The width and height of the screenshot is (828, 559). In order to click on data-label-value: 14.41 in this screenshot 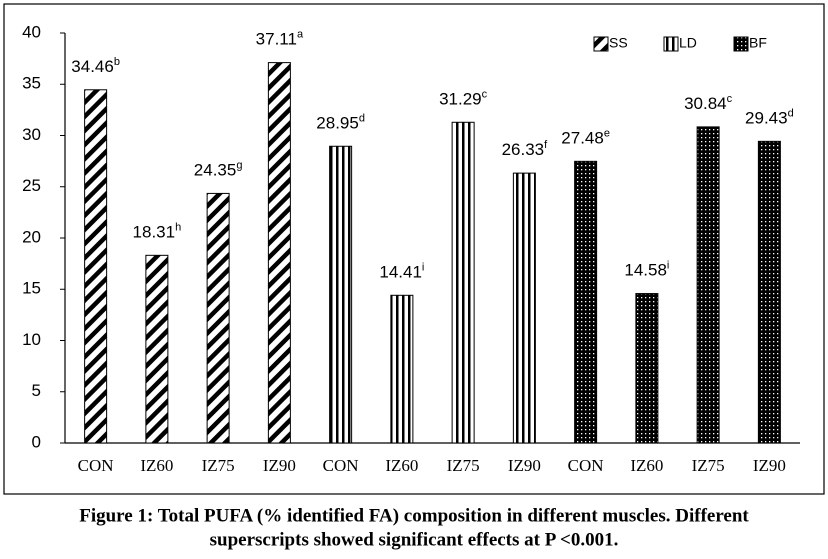, I will do `click(400, 272)`.